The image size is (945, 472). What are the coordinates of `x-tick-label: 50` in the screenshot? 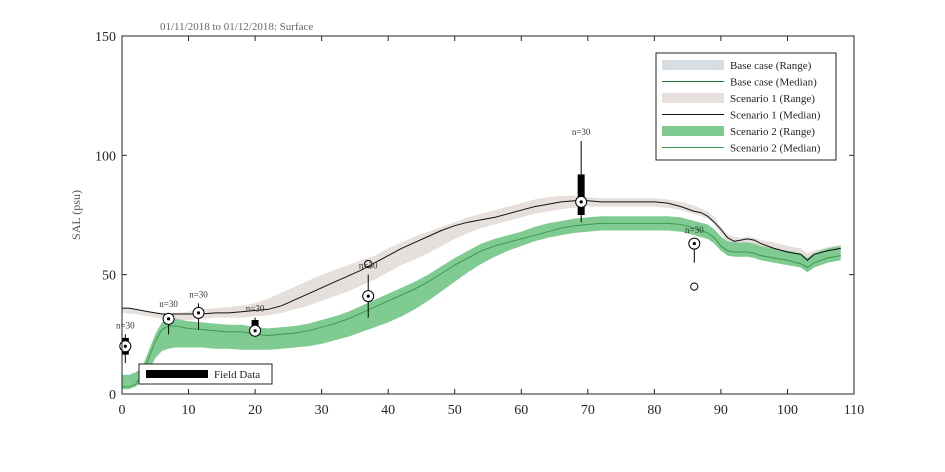 It's located at (455, 410).